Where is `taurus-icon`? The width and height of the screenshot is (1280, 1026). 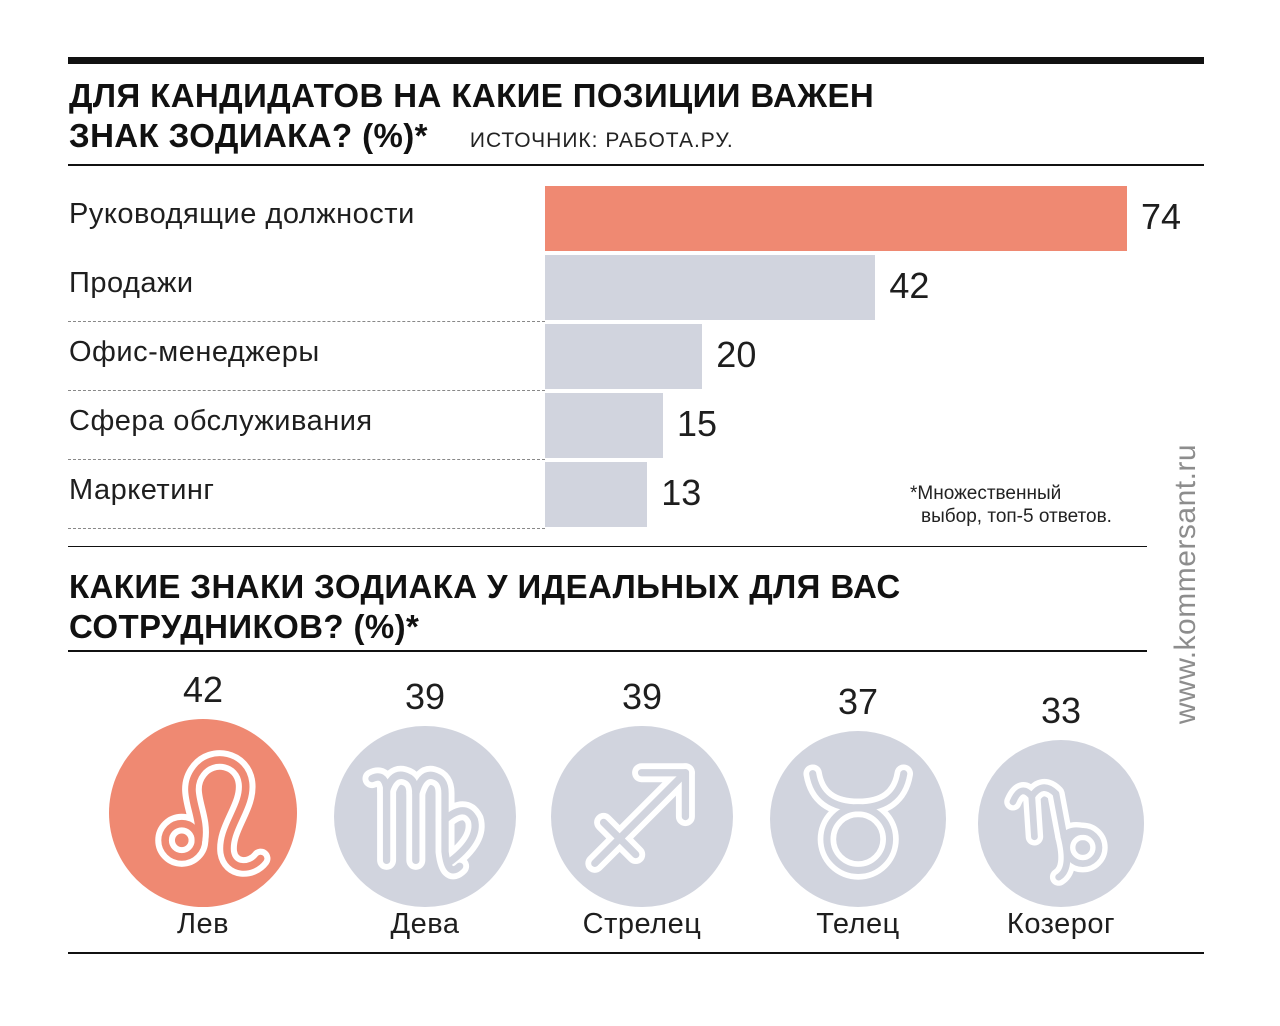 taurus-icon is located at coordinates (858, 821).